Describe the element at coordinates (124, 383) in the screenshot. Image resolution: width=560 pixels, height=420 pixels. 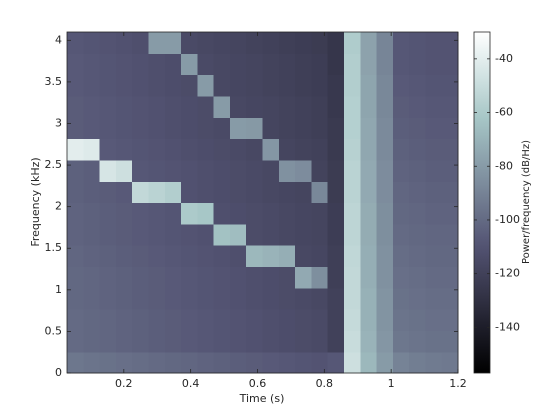
I see `x-tick-label: 0.2` at that location.